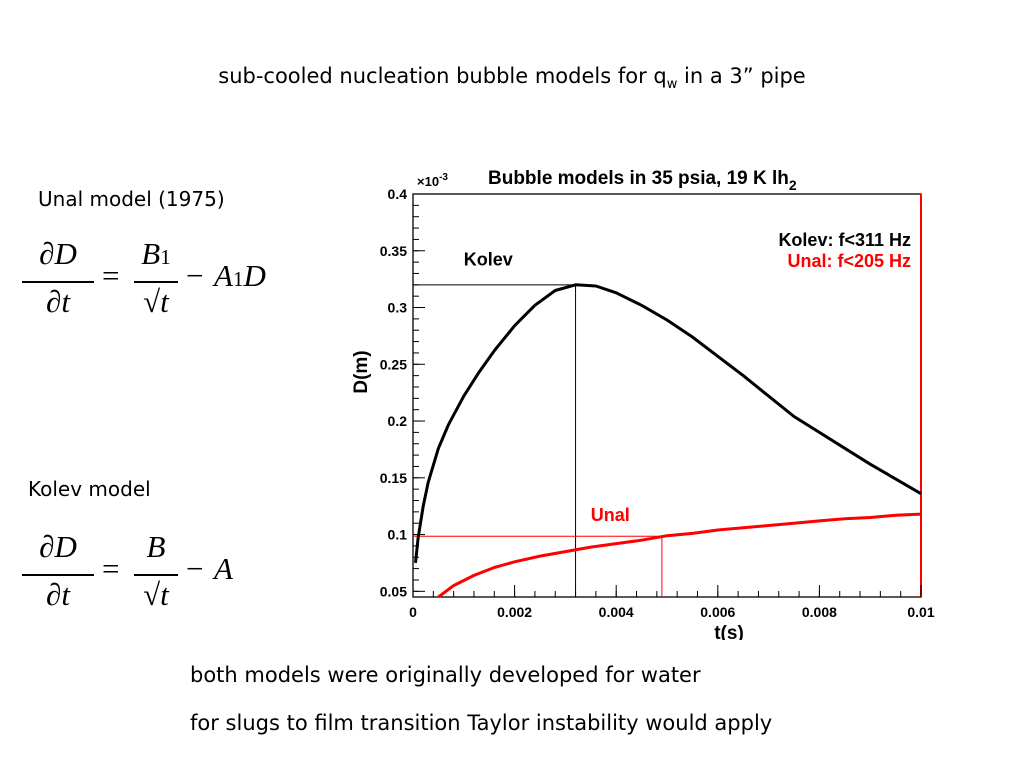 The image size is (1024, 768). What do you see at coordinates (844, 240) in the screenshot?
I see `legend-entry: Kolev: f<311 Hz` at bounding box center [844, 240].